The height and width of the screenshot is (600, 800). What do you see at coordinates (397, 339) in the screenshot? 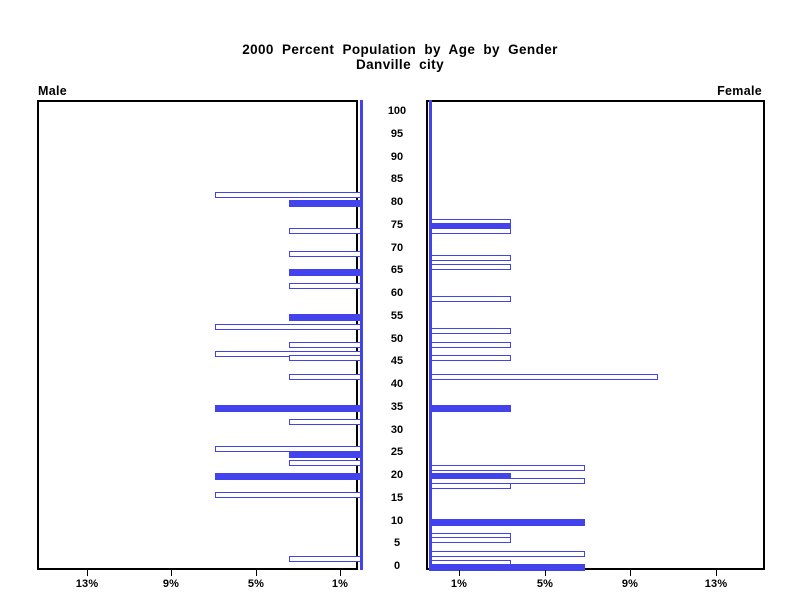
I see `age-tick-label-50: 50` at bounding box center [397, 339].